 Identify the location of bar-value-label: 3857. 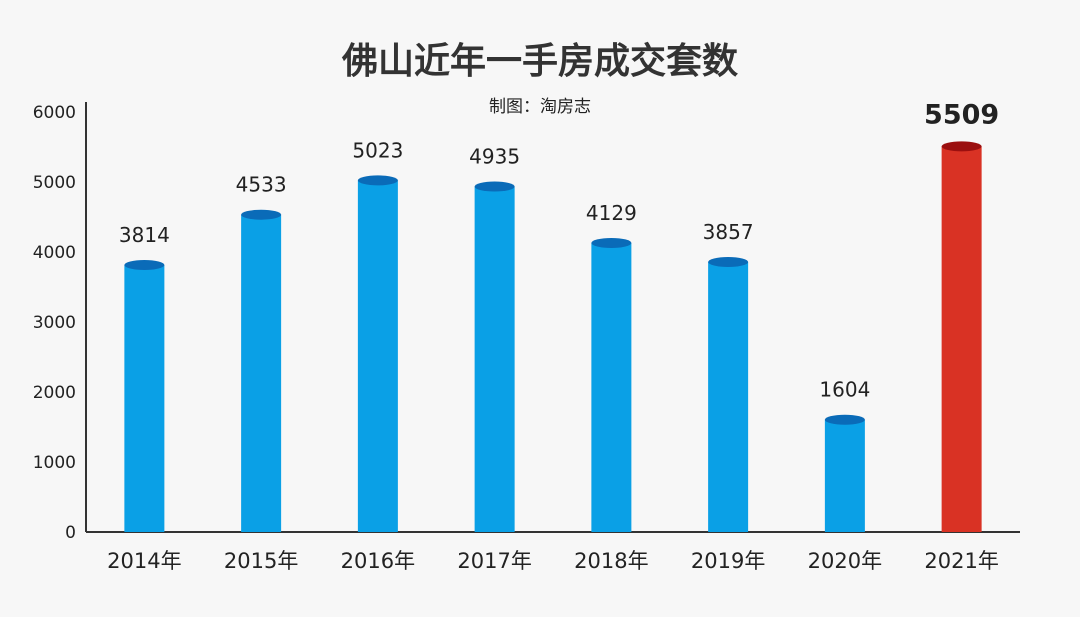
(728, 232).